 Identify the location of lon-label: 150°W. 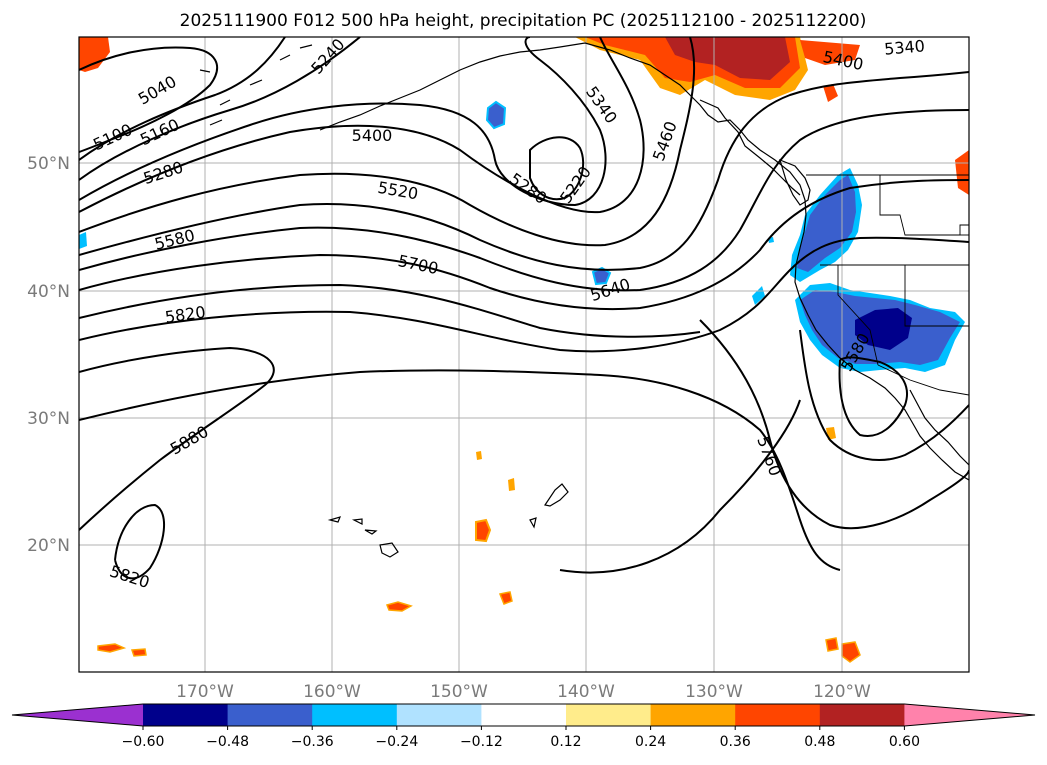
(459, 692).